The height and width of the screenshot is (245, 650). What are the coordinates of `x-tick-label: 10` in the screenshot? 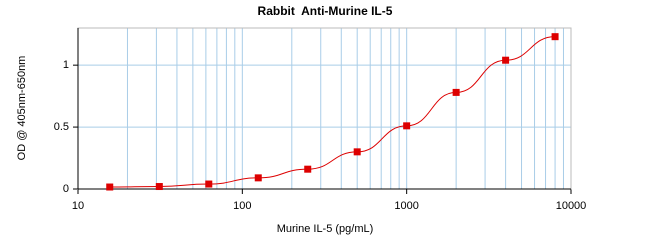 It's located at (78, 206).